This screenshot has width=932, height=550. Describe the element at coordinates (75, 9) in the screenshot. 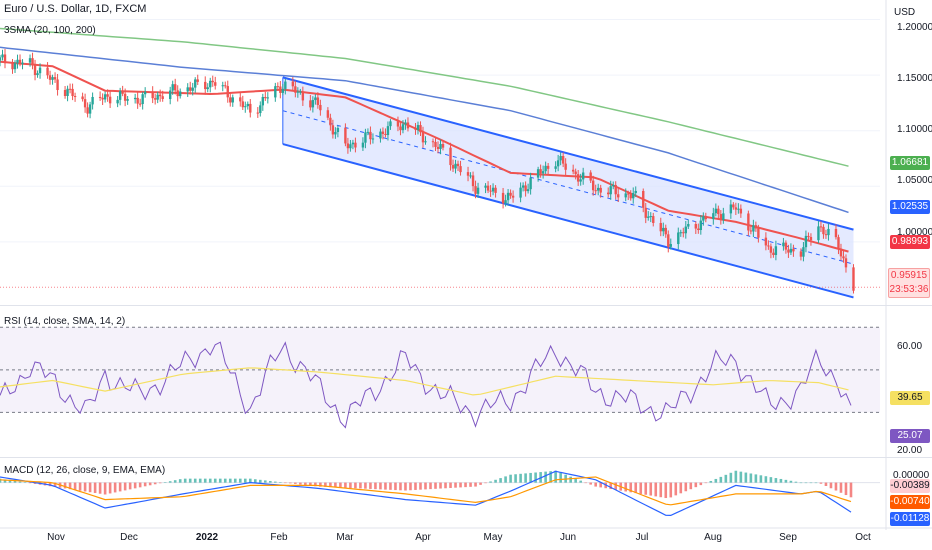

I see `symbol-title: Euro / U.S. Dollar, 1D, FXCM` at that location.